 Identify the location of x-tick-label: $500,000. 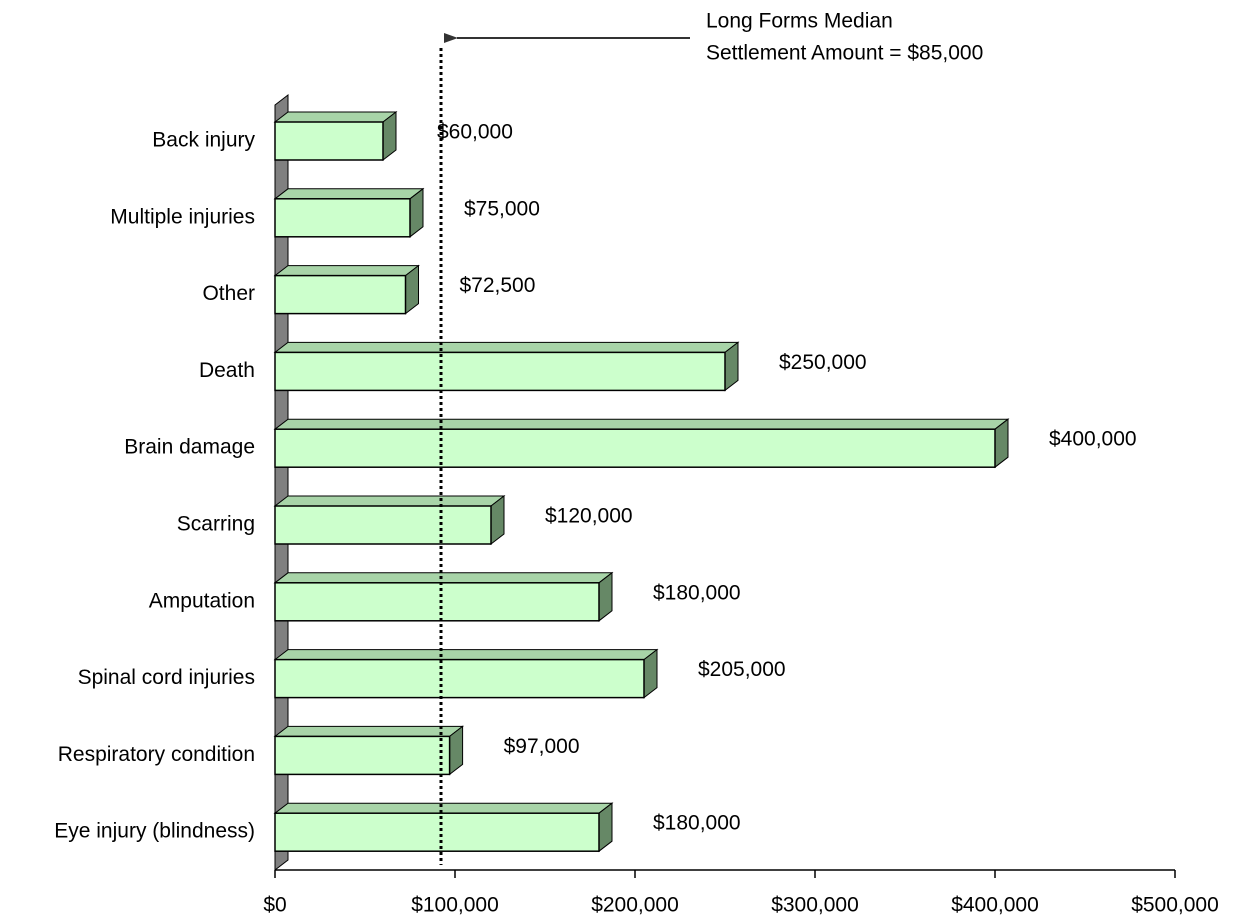
(1175, 905).